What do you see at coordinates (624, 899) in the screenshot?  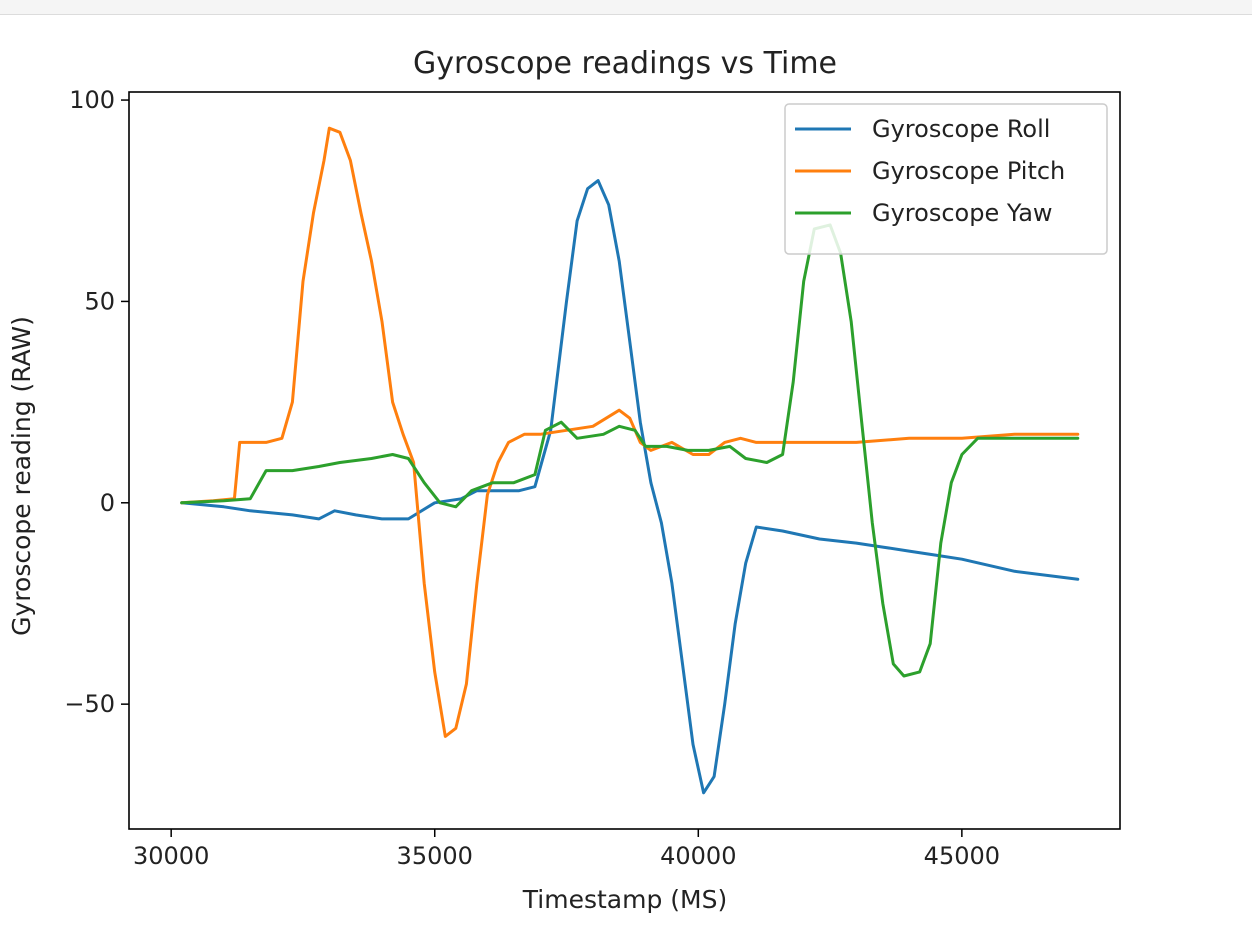 I see `x-axis-label: Timestamp (MS)` at bounding box center [624, 899].